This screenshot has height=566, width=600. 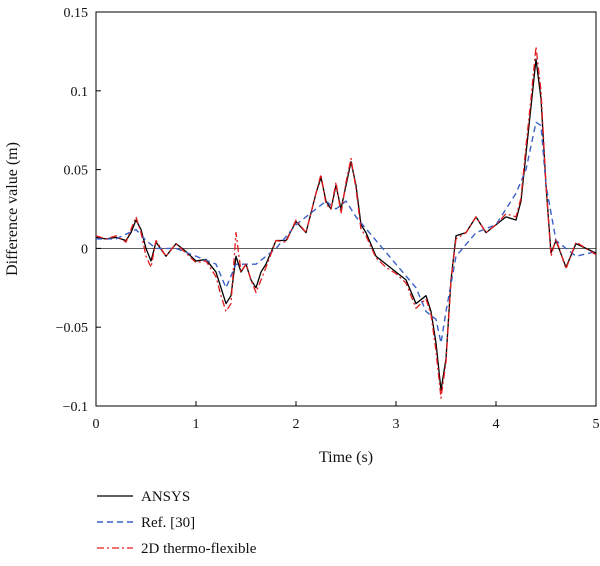 I want to click on x-axis-ticks: 0 1 2 3 4 5, so click(x=346, y=416).